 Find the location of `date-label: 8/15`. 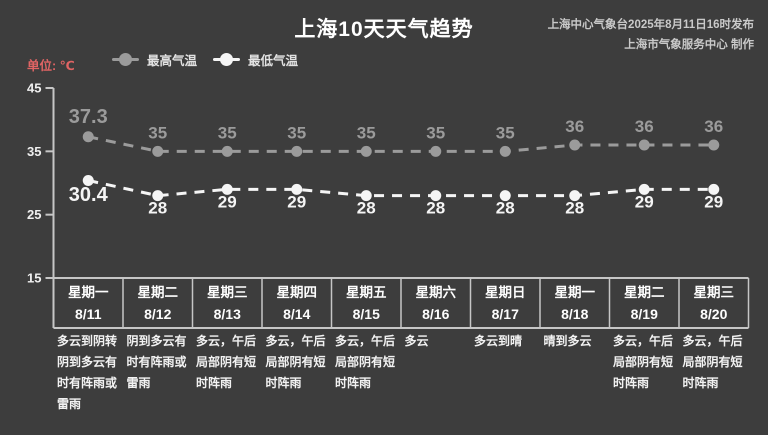

date-label: 8/15 is located at coordinates (366, 314).